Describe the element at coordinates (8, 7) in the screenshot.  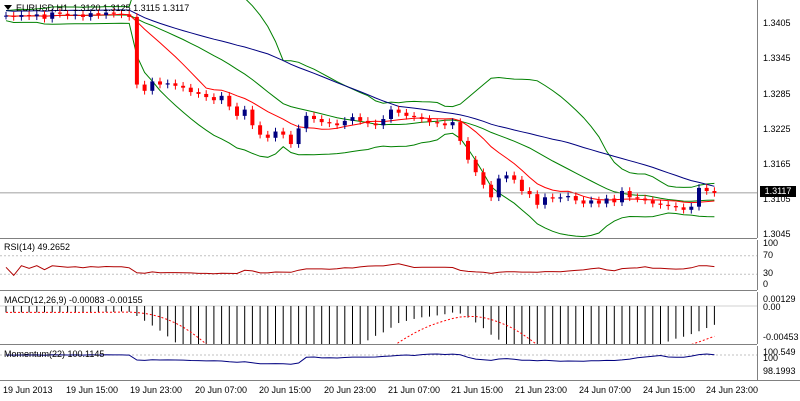
I see `chevron-down-icon` at that location.